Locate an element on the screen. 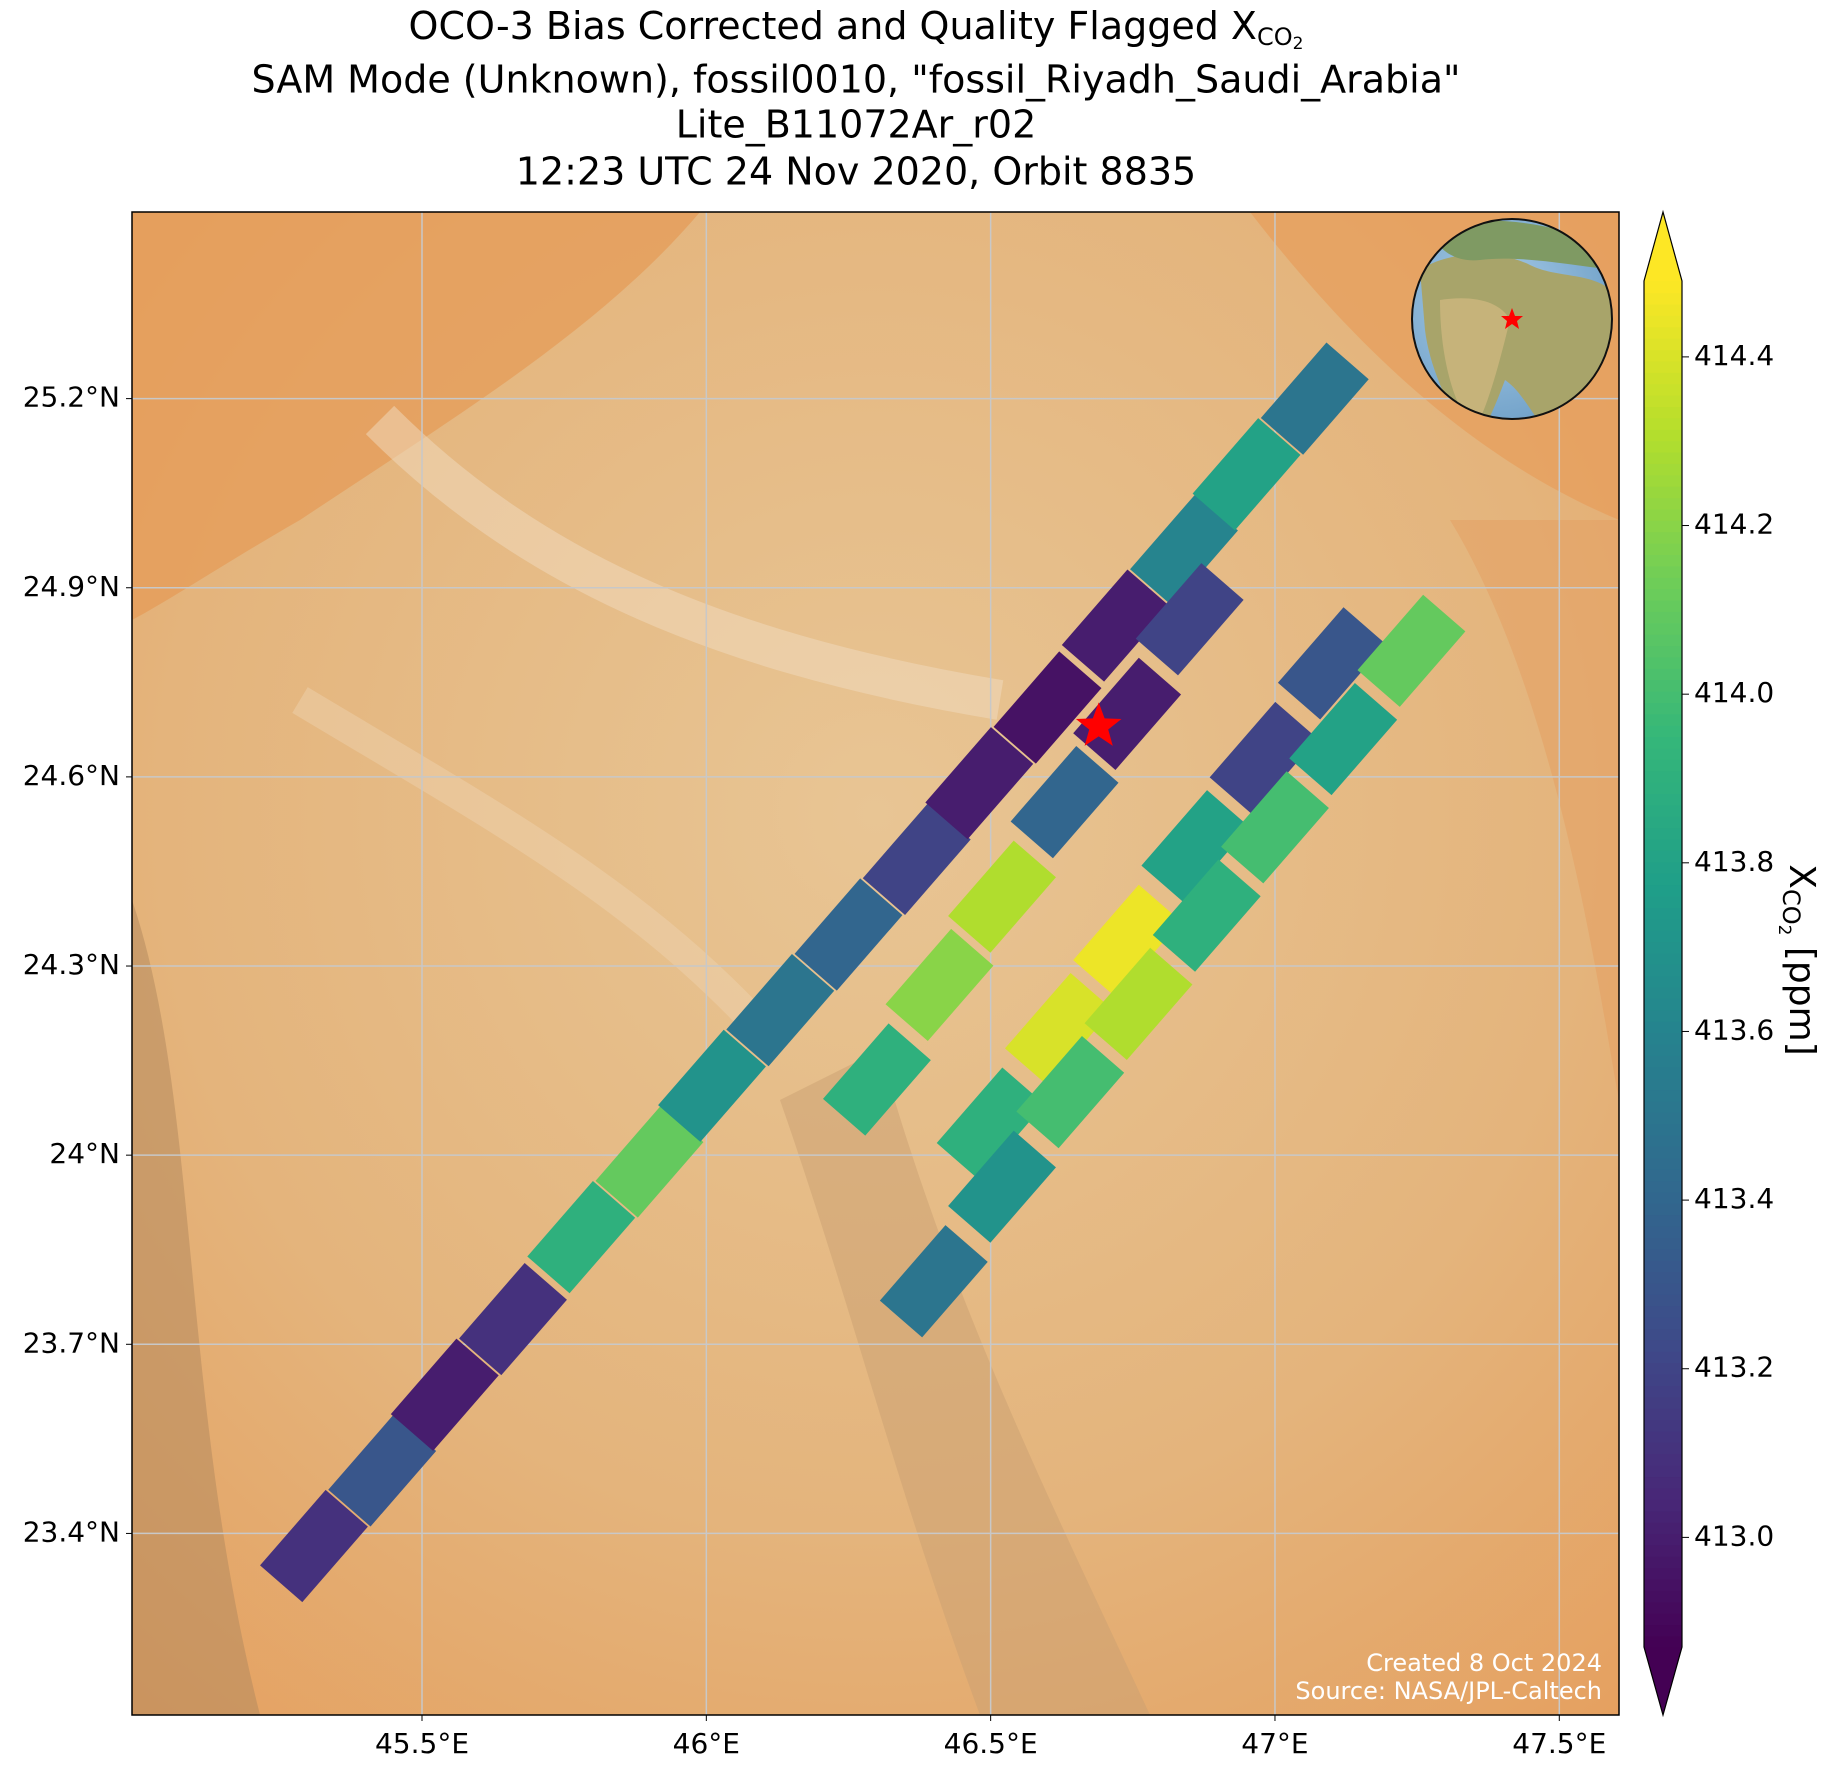  x-tick-label: 47°E is located at coordinates (1274, 1743).